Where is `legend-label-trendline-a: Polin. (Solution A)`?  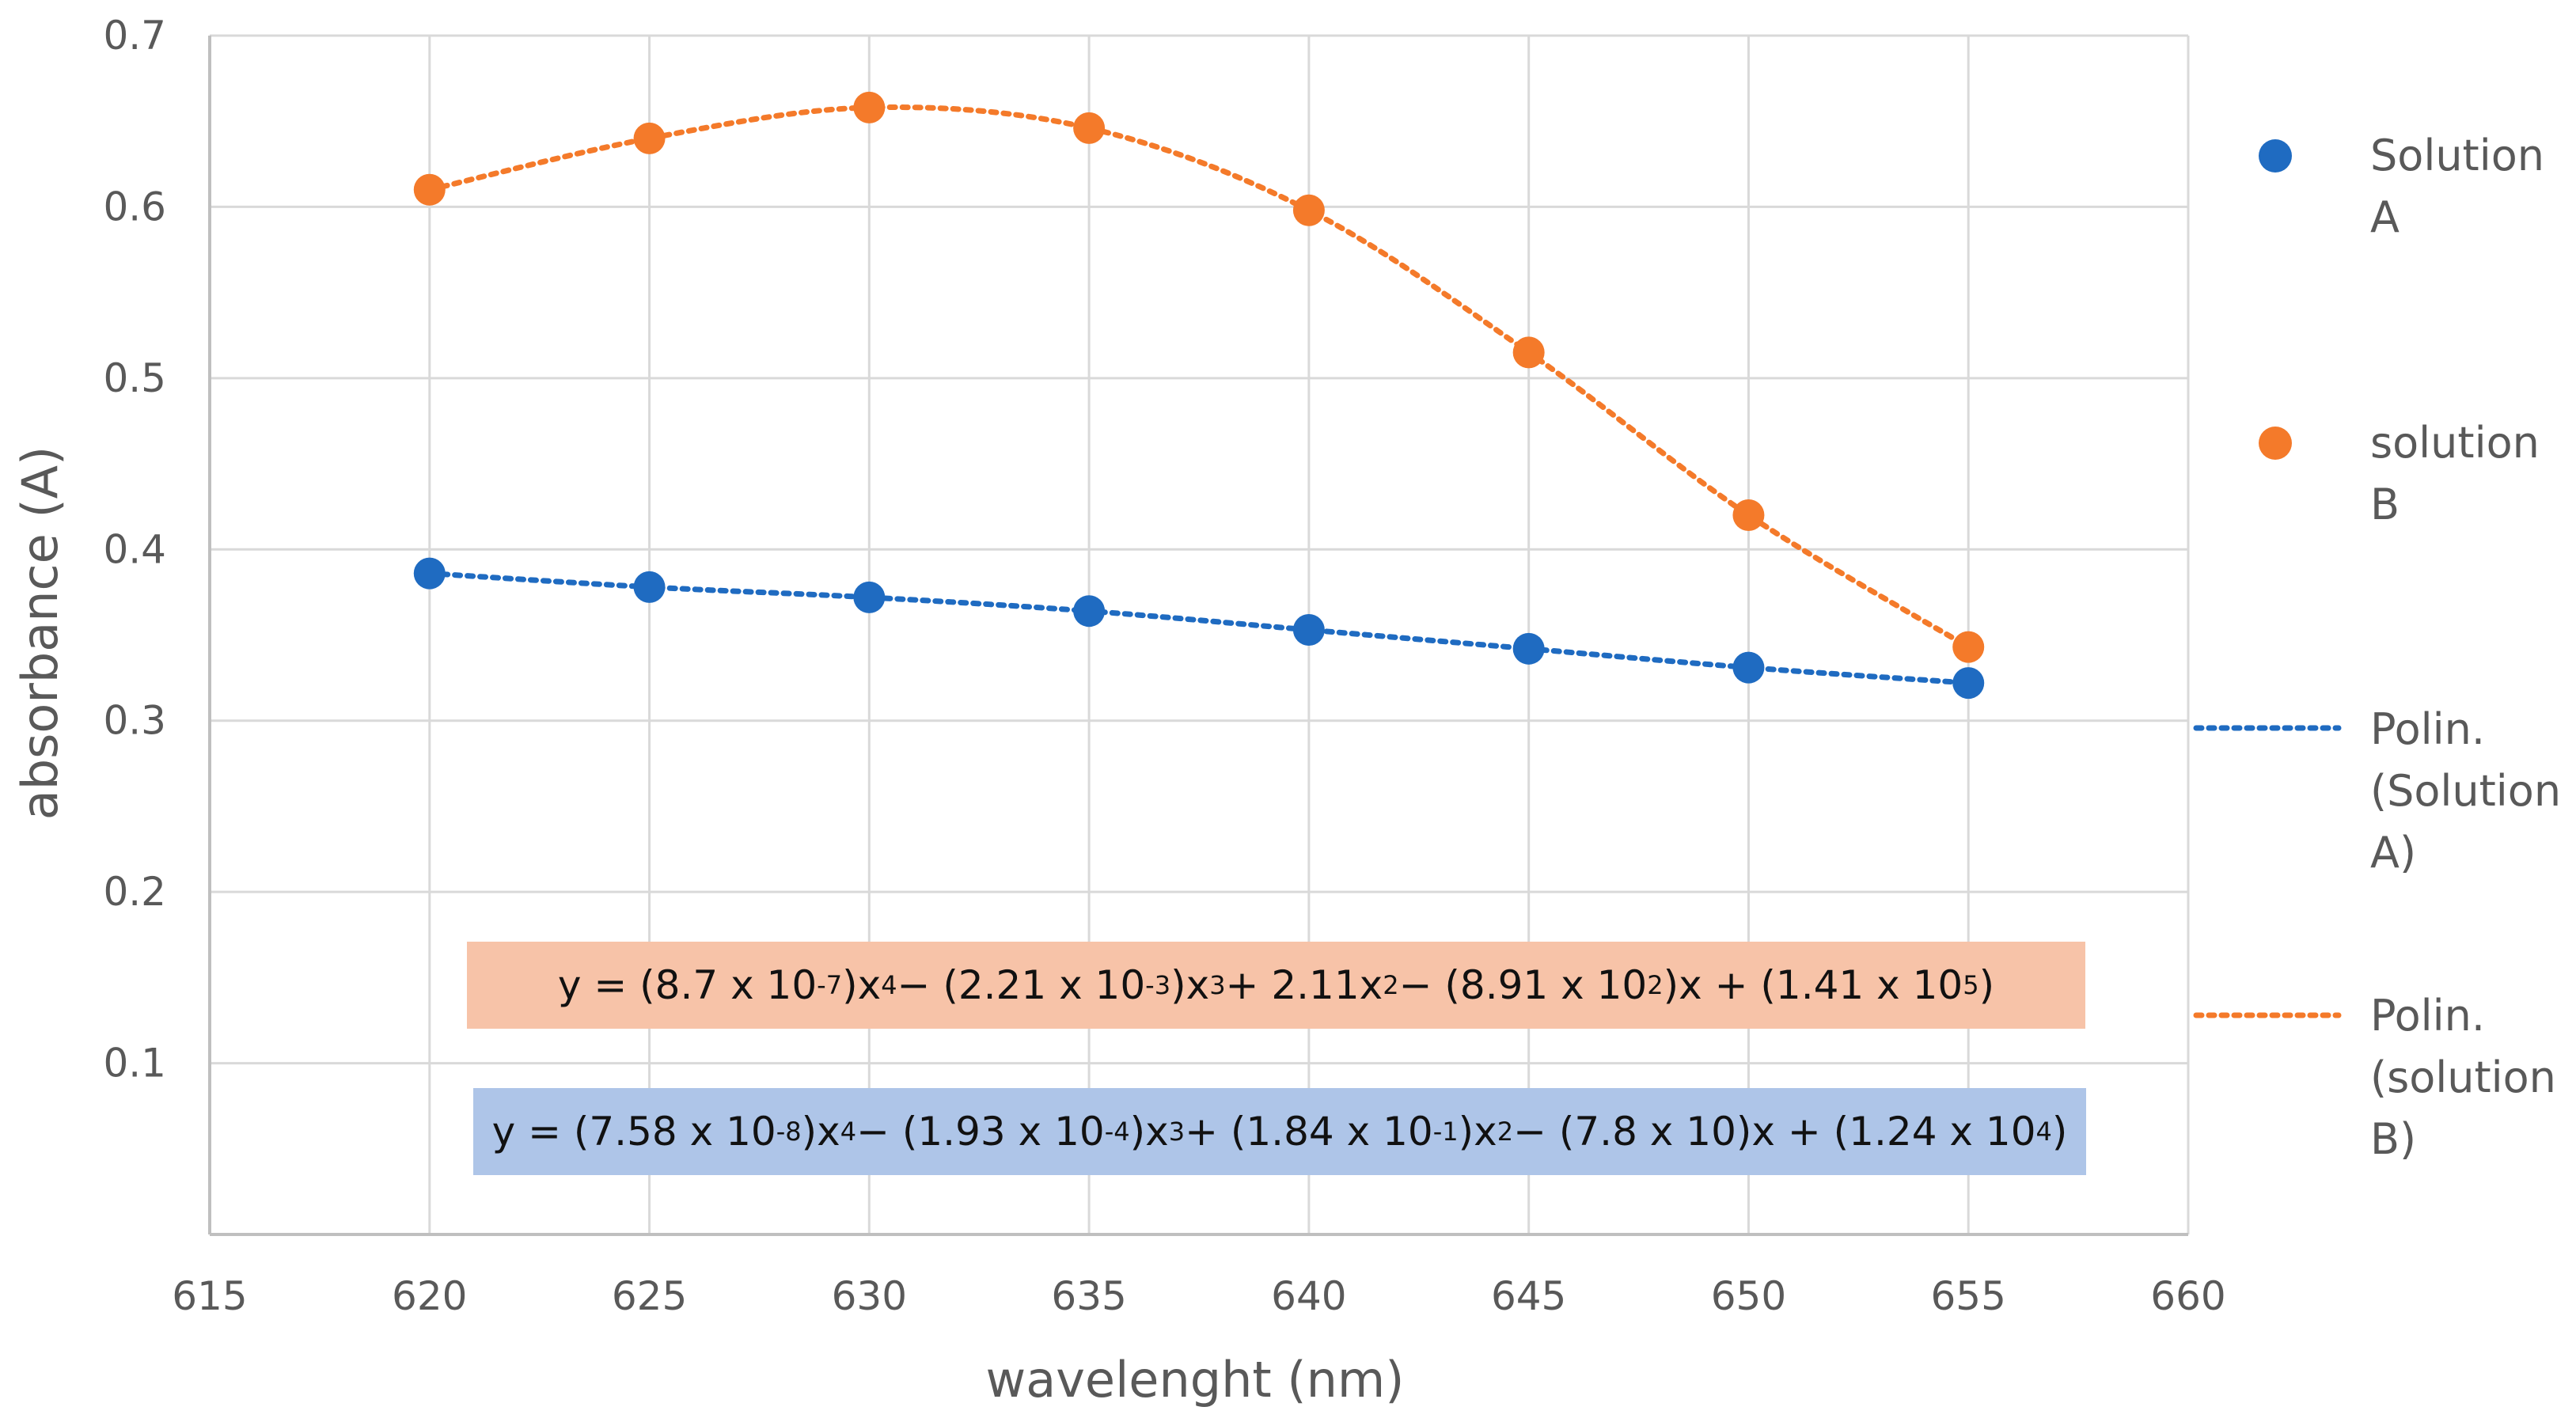 legend-label-trendline-a: Polin. (Solution A) is located at coordinates (2465, 791).